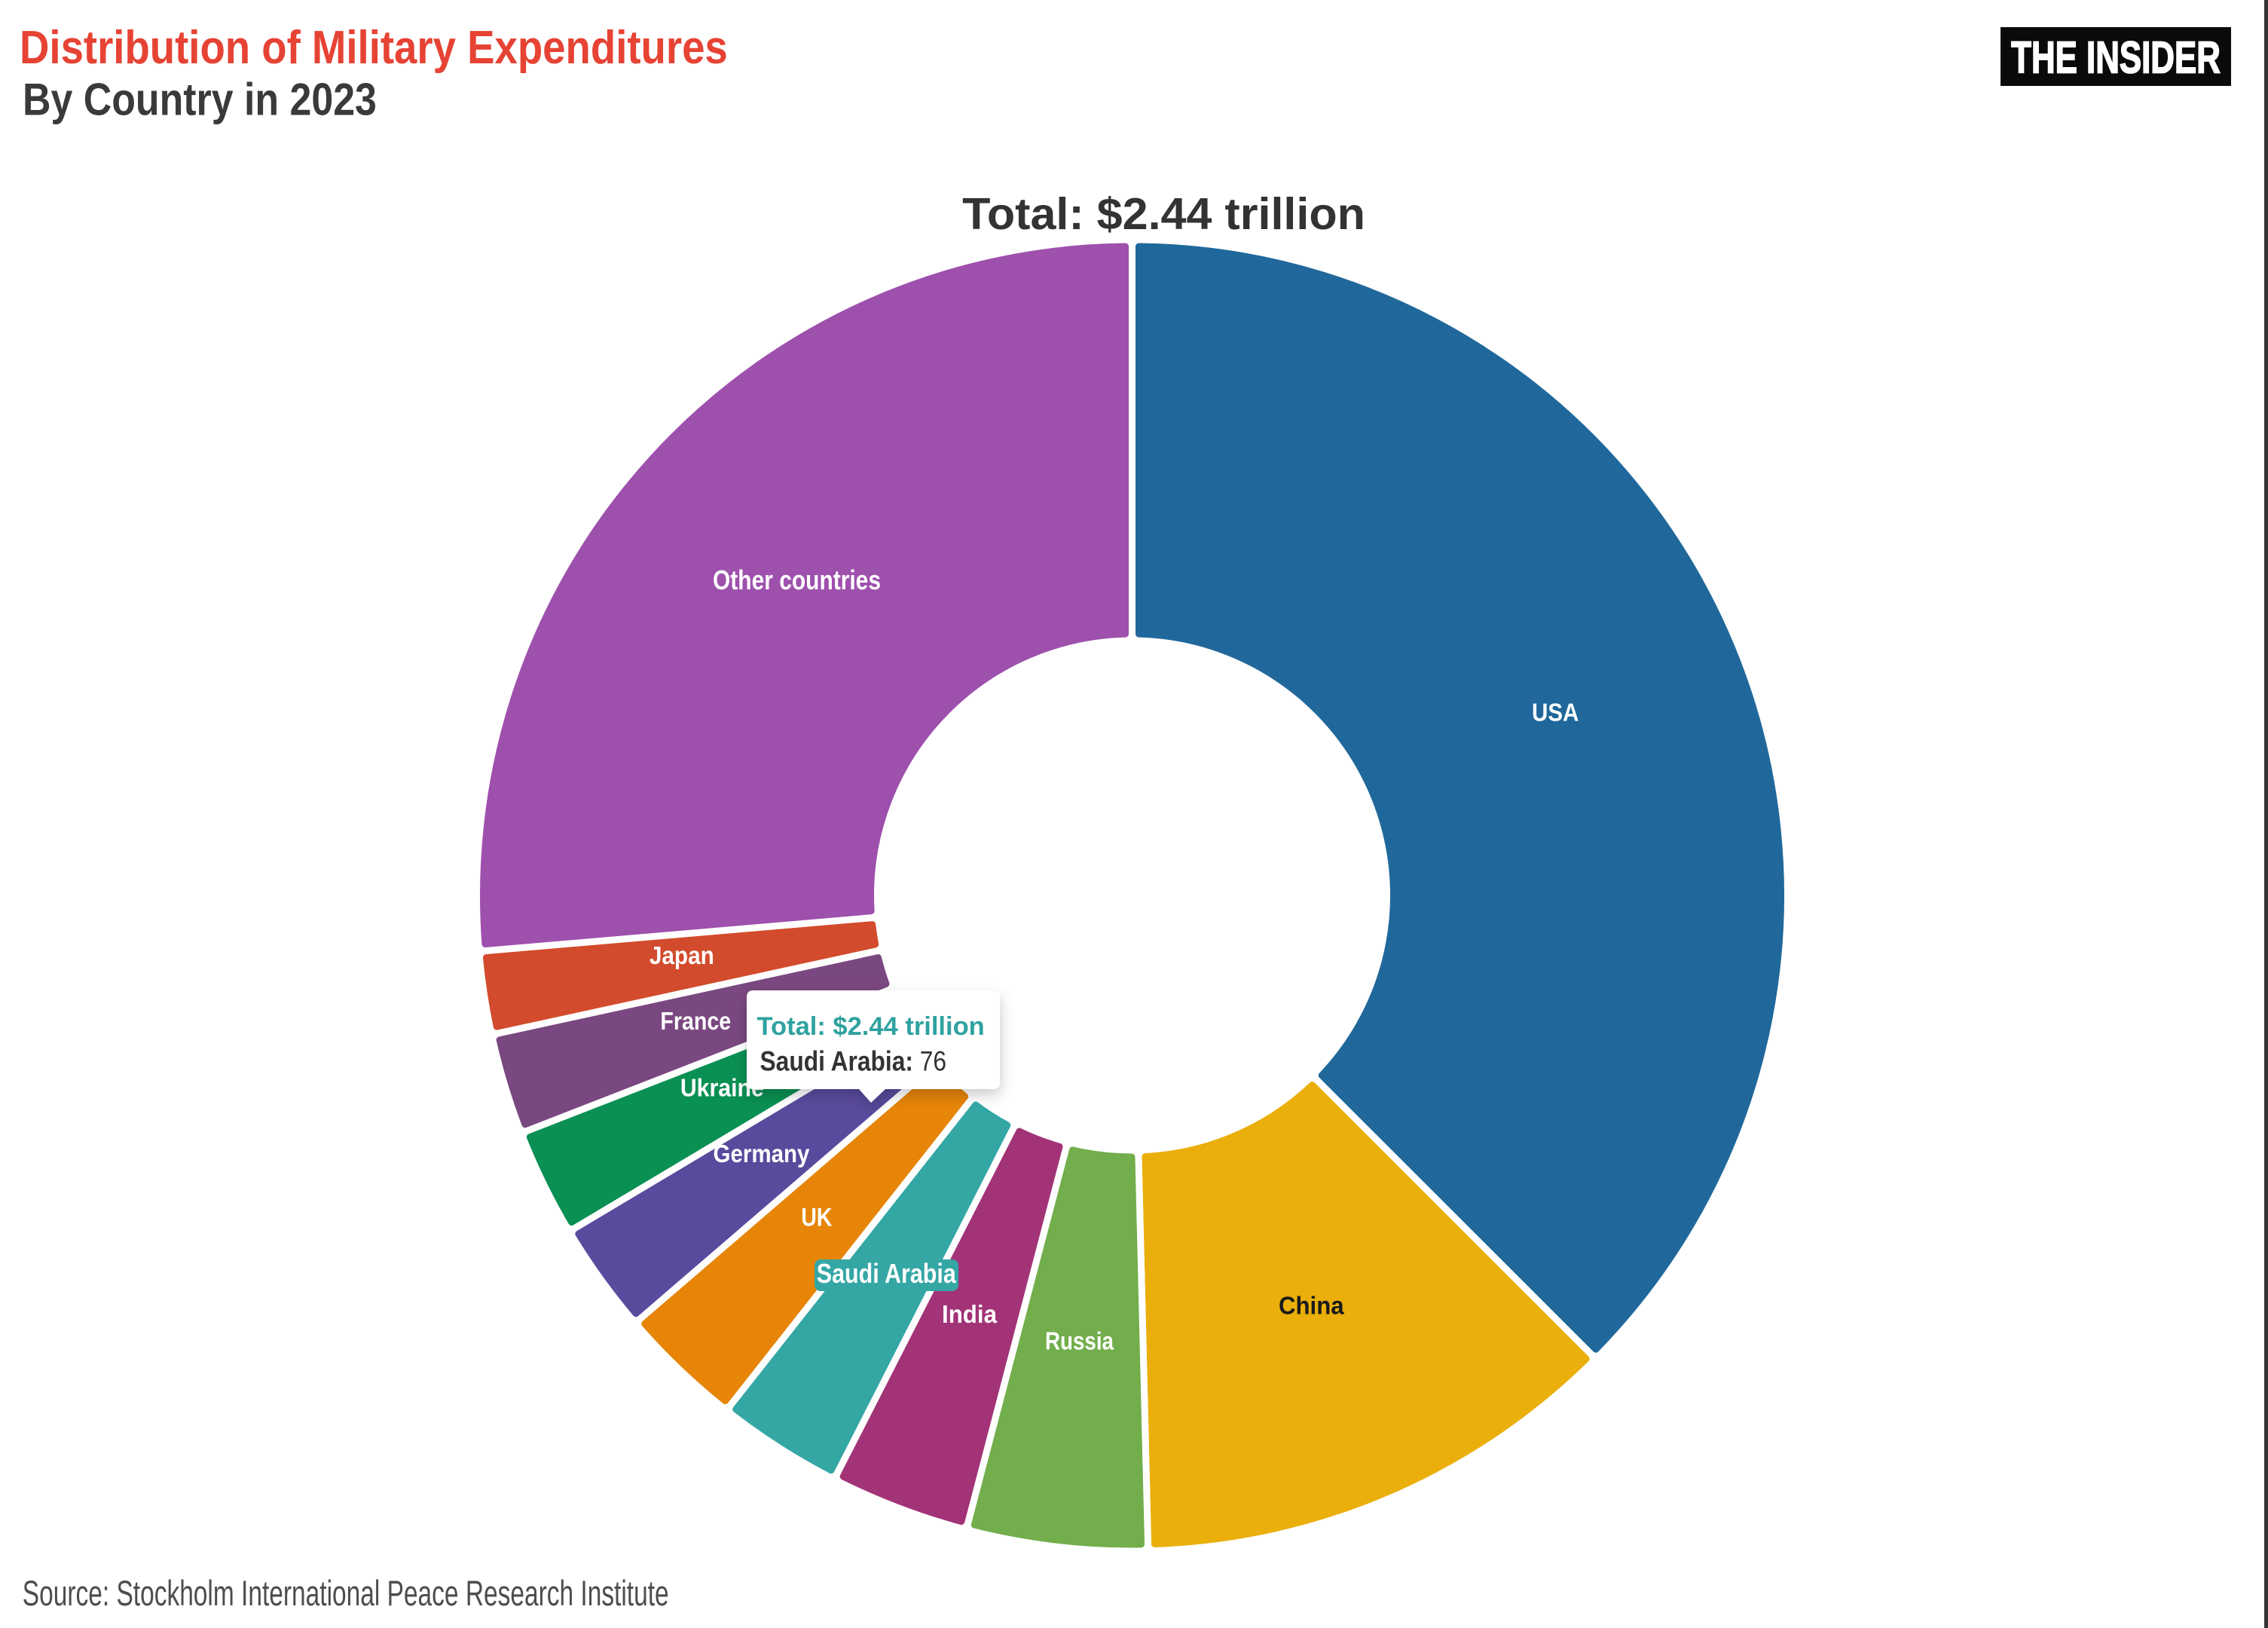 The image size is (2268, 1628). What do you see at coordinates (797, 580) in the screenshot?
I see `svg-text: Other countries` at bounding box center [797, 580].